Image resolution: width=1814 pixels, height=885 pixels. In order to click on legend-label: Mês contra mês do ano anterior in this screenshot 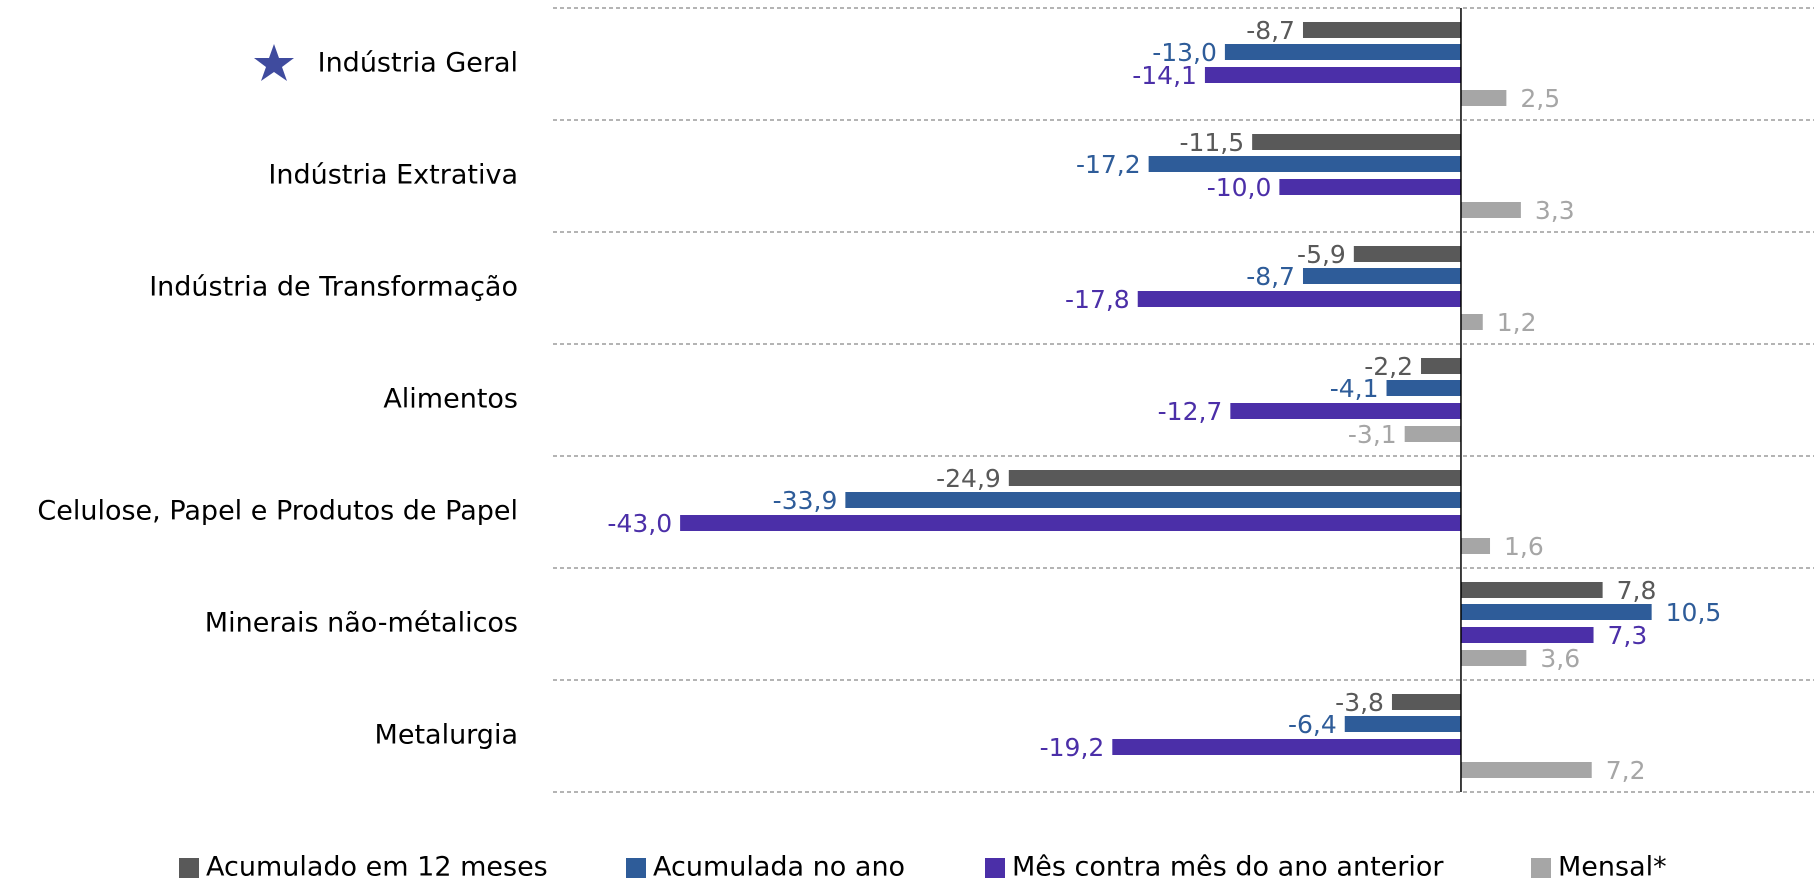, I will do `click(1228, 867)`.